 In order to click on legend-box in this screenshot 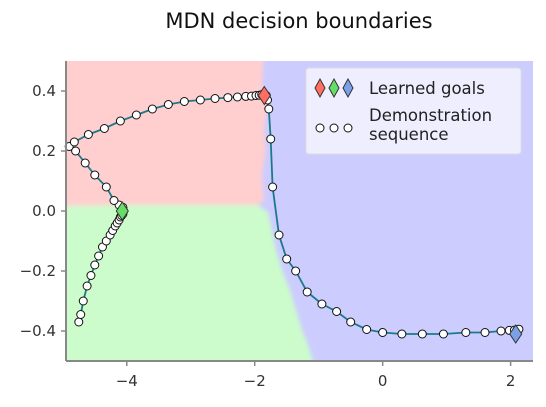, I will do `click(413, 111)`.